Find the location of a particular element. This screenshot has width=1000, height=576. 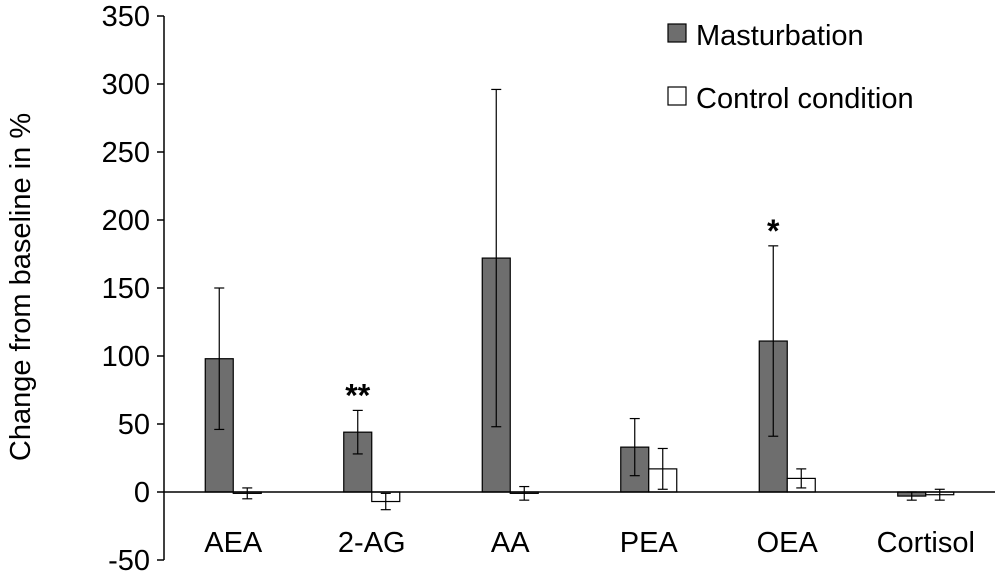

y-axis-label: Change from baseline in % is located at coordinates (21, 287).